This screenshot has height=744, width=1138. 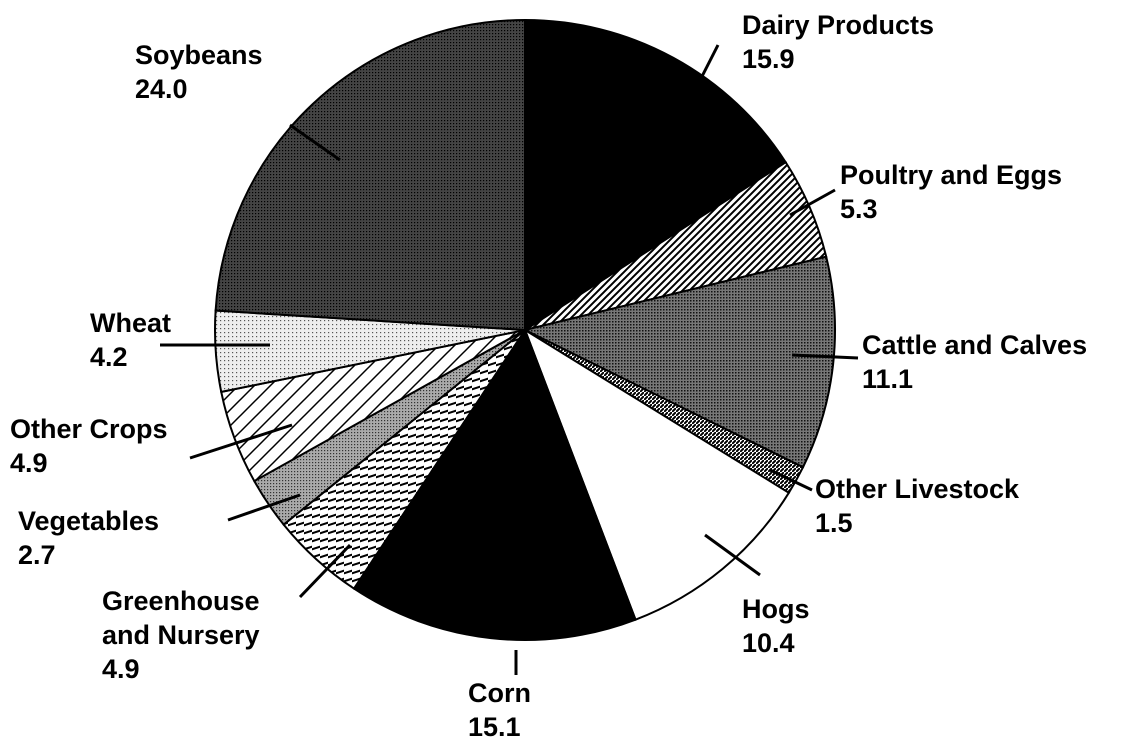 I want to click on category-label: Soybeans, so click(x=199, y=55).